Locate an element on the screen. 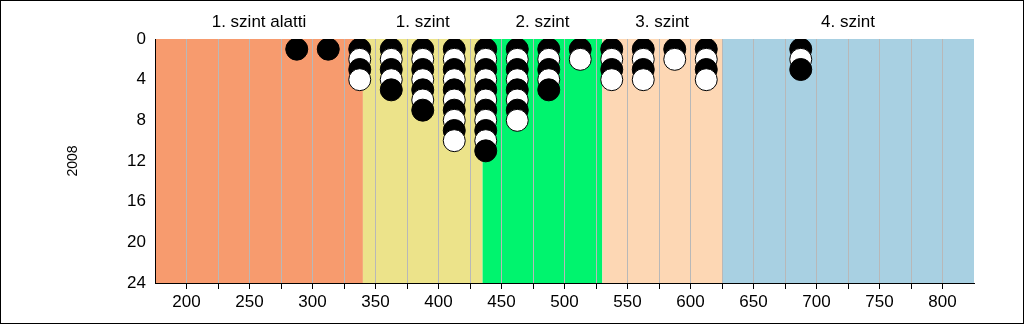 The image size is (1024, 324). y-axis-title: 2008 is located at coordinates (72, 161).